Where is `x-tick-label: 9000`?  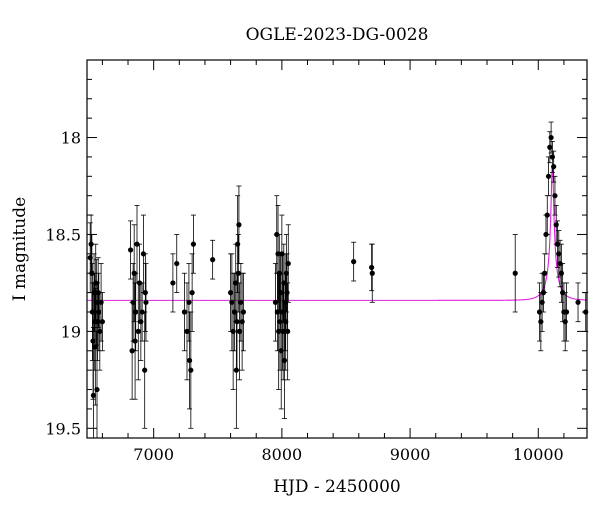 x-tick-label: 9000 is located at coordinates (410, 454).